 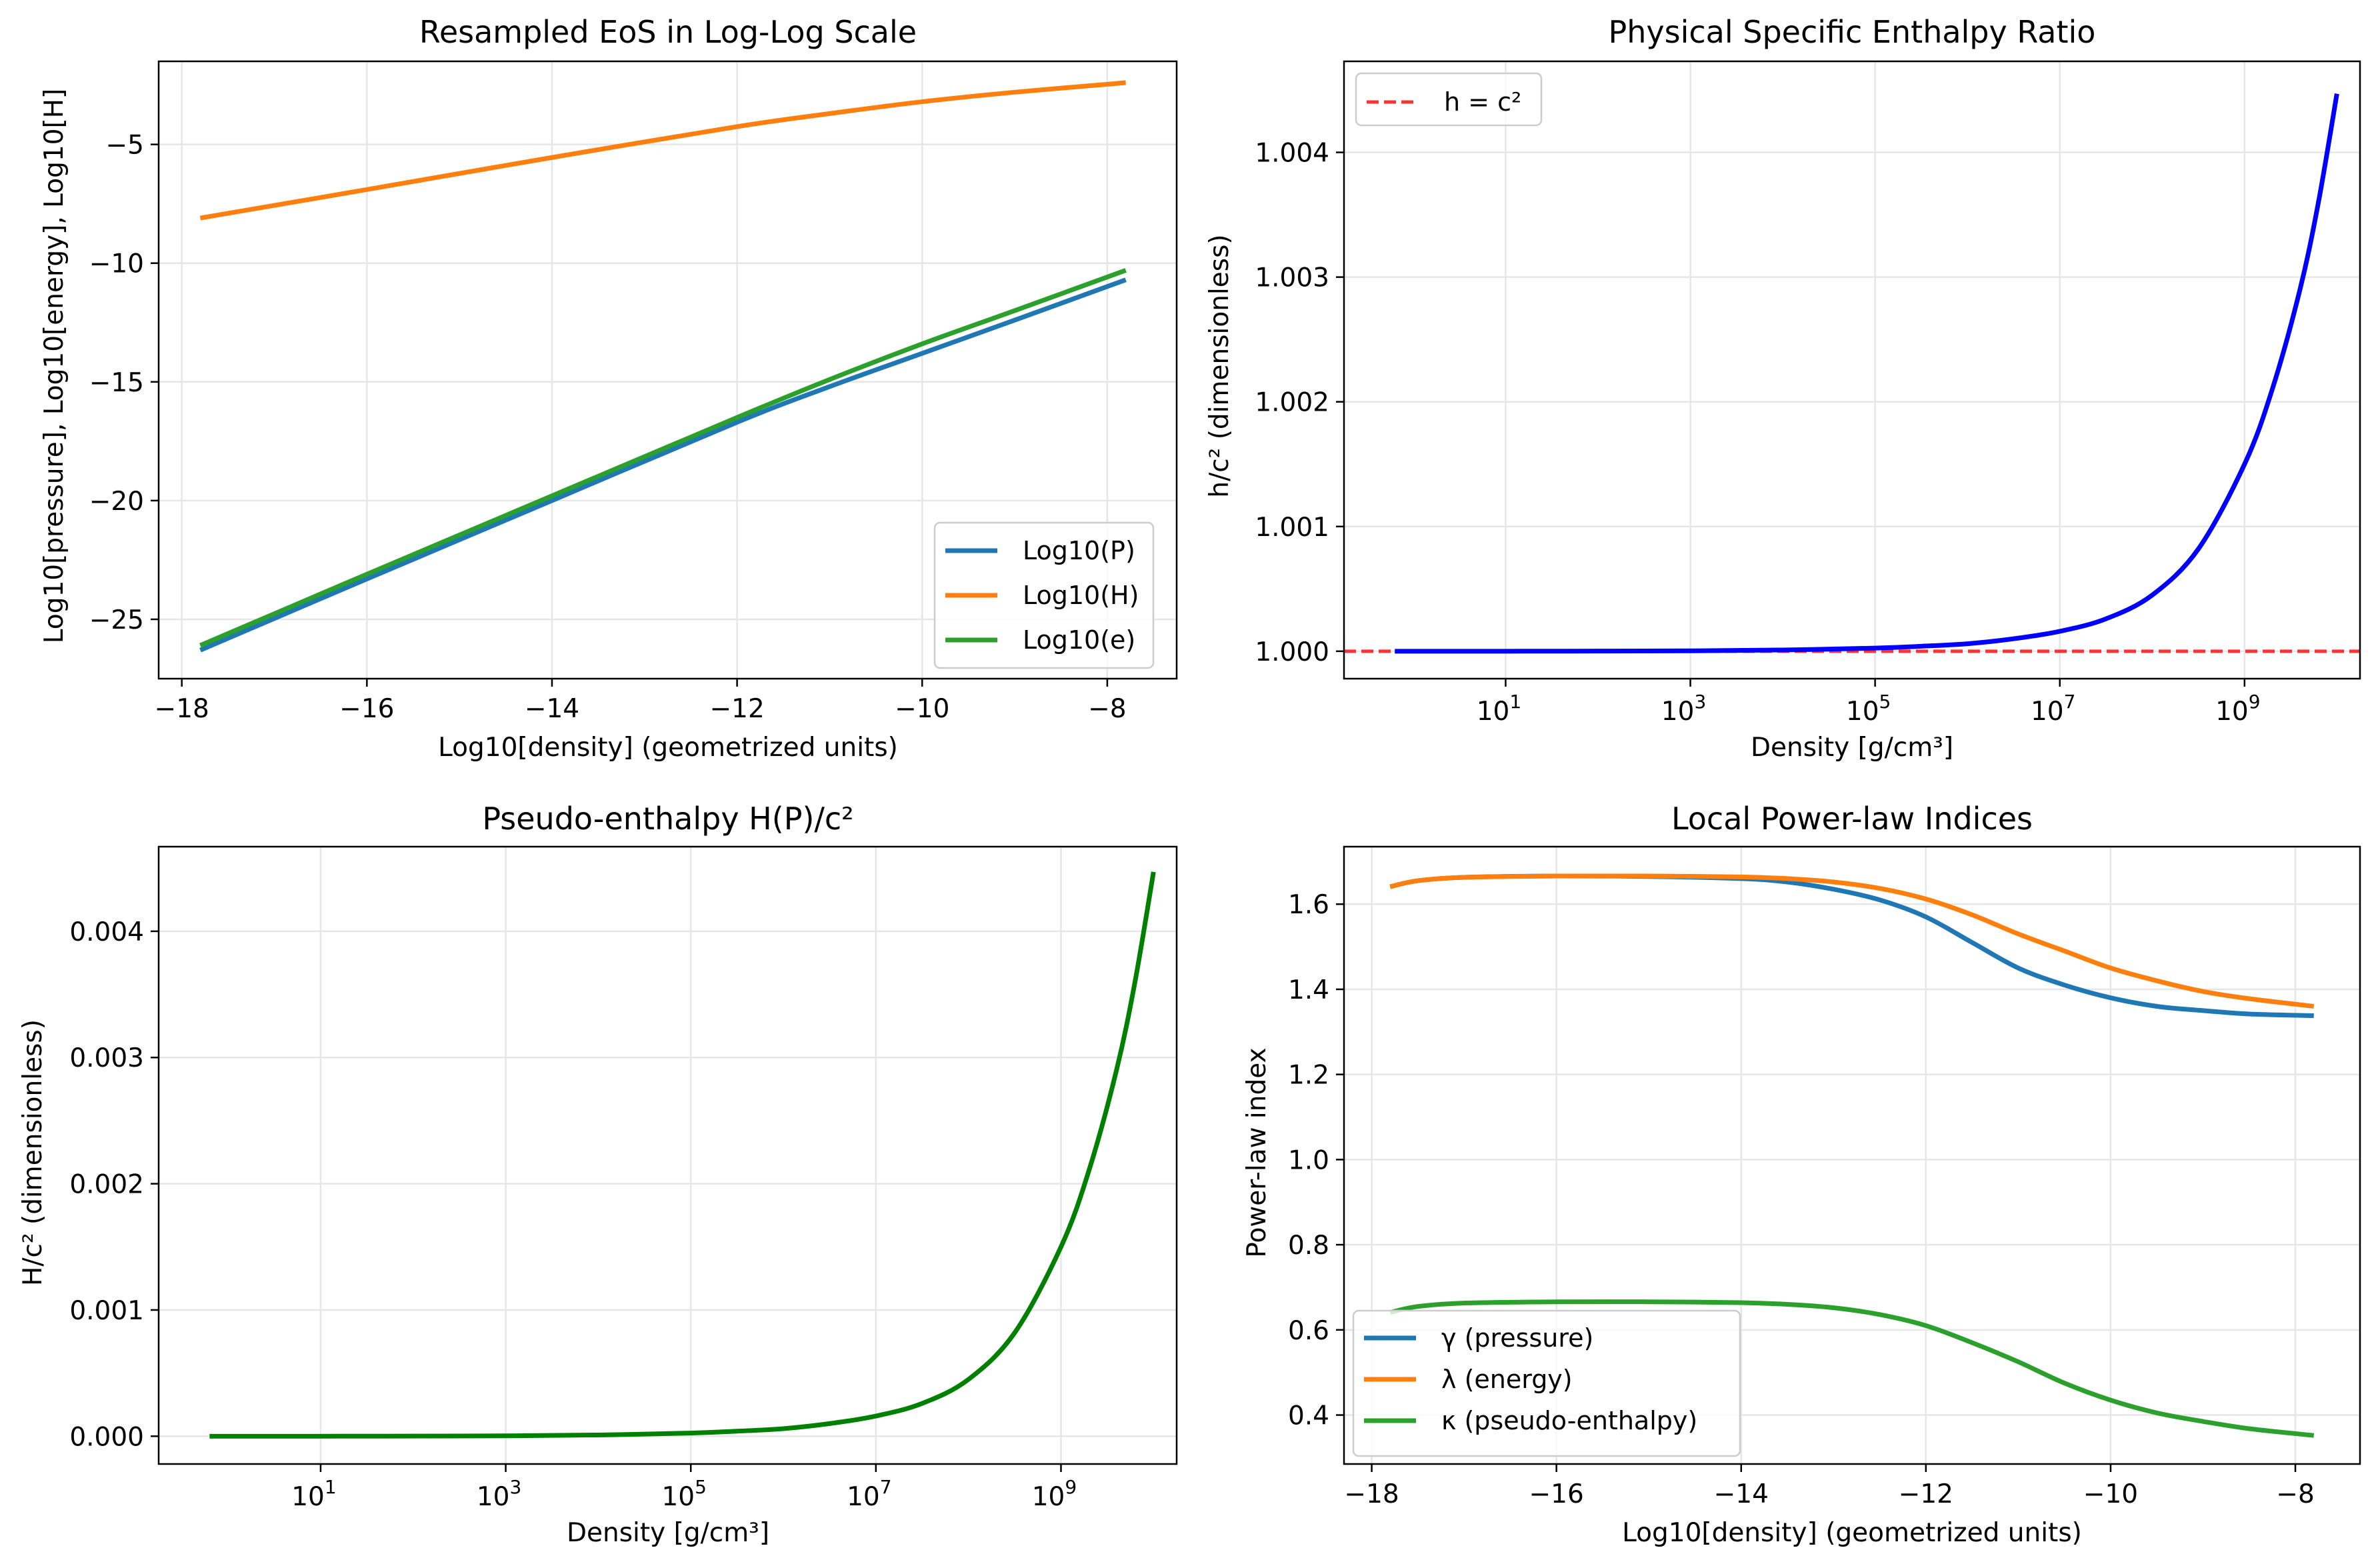 What do you see at coordinates (1517, 1338) in the screenshot?
I see `legend-label-gamma: γ (pressure)` at bounding box center [1517, 1338].